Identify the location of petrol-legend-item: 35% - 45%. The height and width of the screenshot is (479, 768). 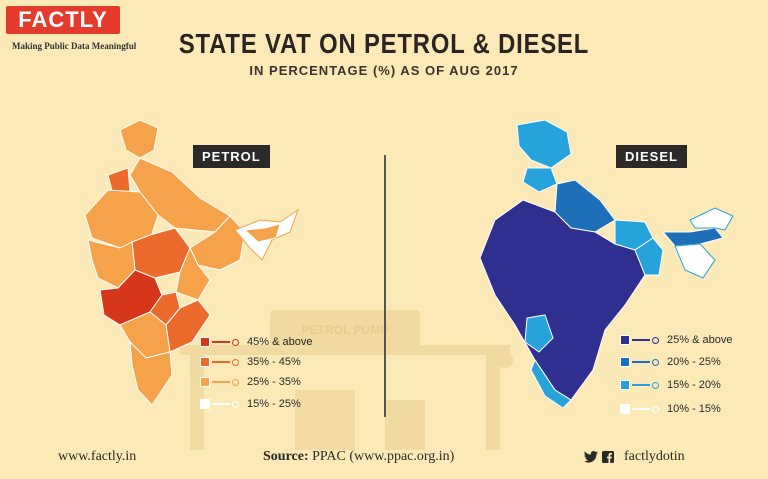
(250, 362).